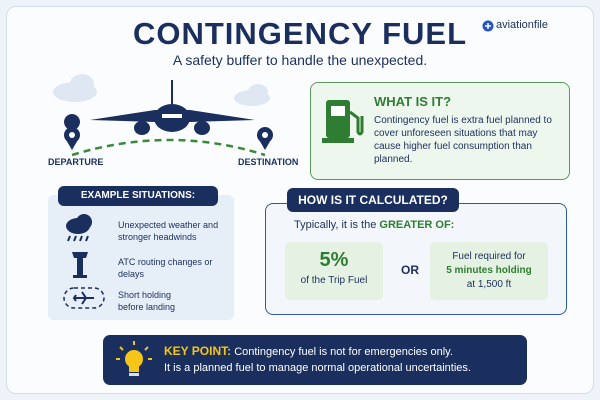 Image resolution: width=600 pixels, height=400 pixels. Describe the element at coordinates (268, 162) in the screenshot. I see `destination: DESTINATION` at that location.